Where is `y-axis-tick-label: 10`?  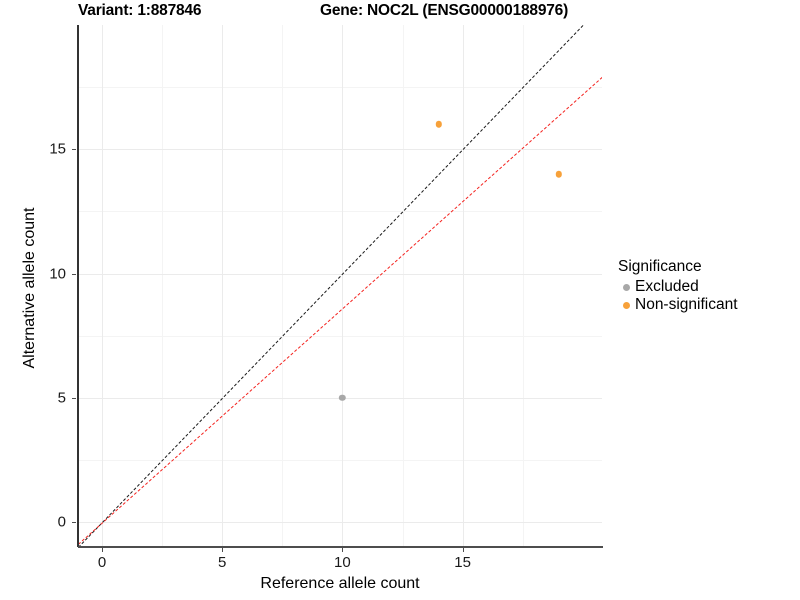 y-axis-tick-label: 10 is located at coordinates (57, 274).